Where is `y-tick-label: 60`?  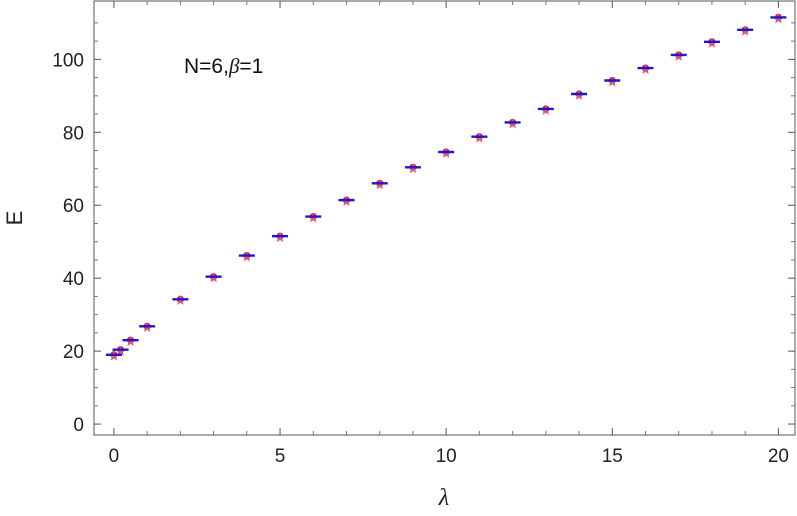
y-tick-label: 60 is located at coordinates (73, 206).